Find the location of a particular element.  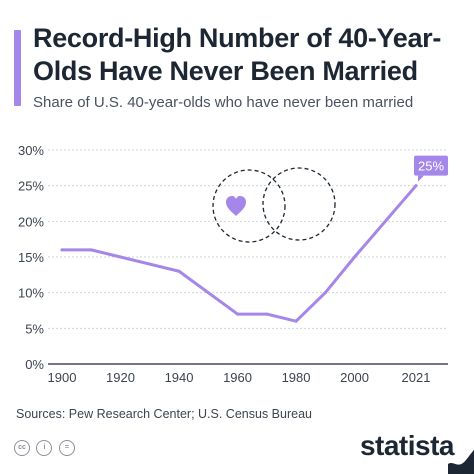

y-tick-label: 30% is located at coordinates (31, 150).